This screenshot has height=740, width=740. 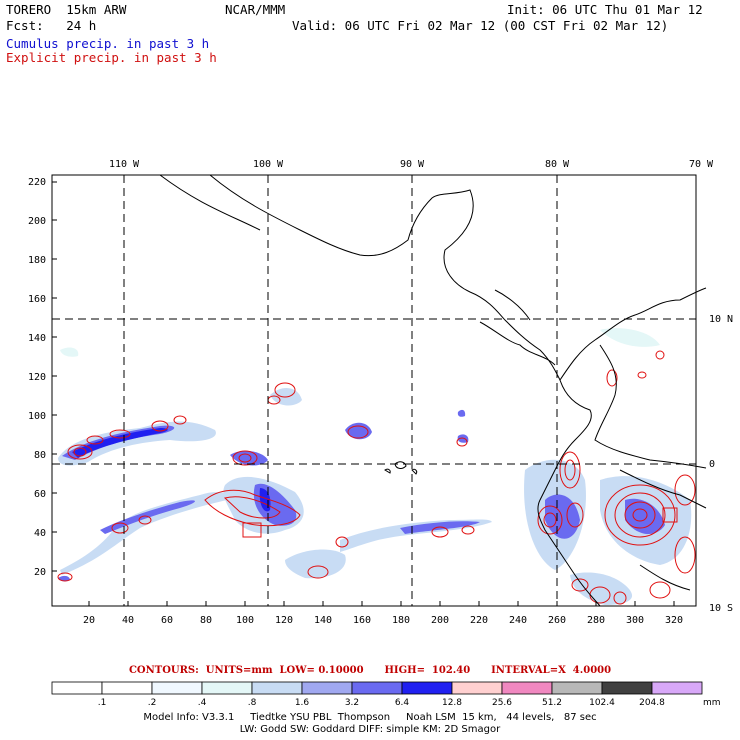 What do you see at coordinates (51, 25) in the screenshot?
I see `forecast-hour: Fcst: 24 h` at bounding box center [51, 25].